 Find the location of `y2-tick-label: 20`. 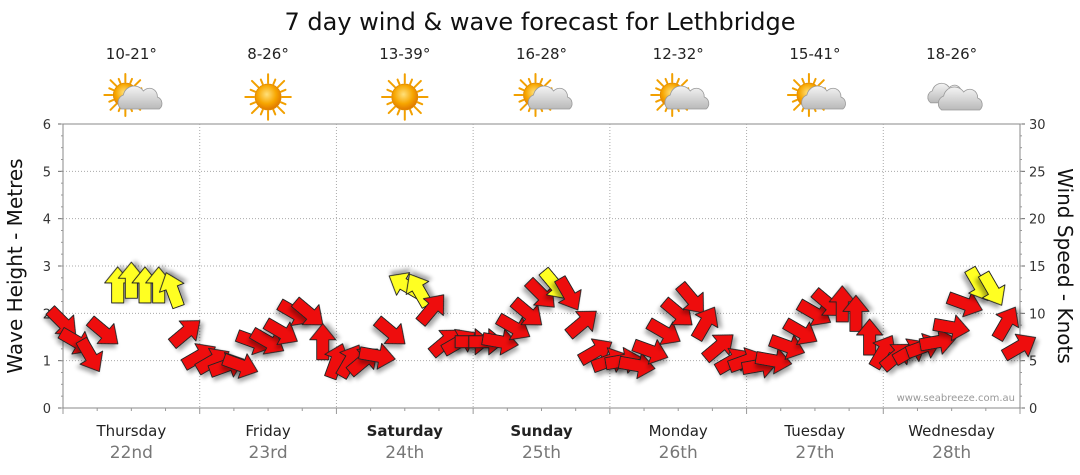

y2-tick-label: 20 is located at coordinates (1037, 220).